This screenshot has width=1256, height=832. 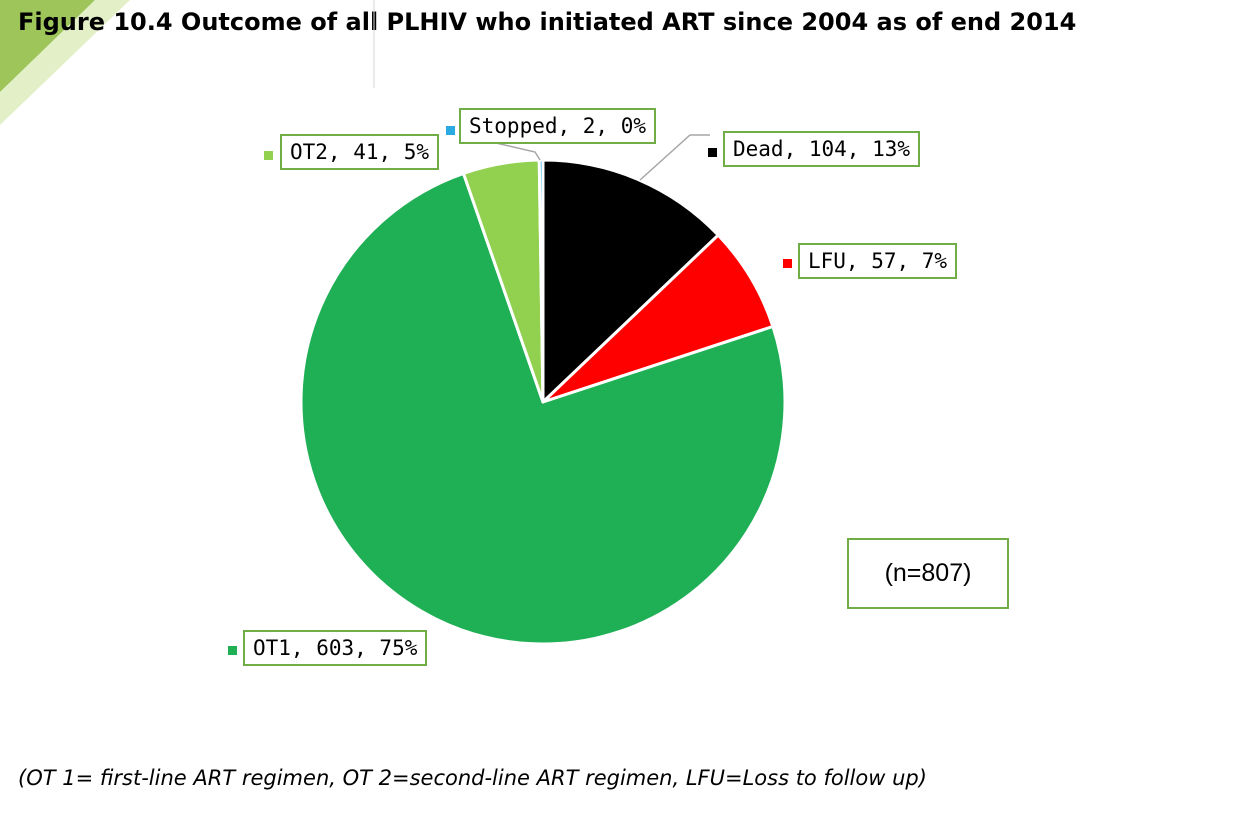 What do you see at coordinates (450, 130) in the screenshot?
I see `legend-key-stopped` at bounding box center [450, 130].